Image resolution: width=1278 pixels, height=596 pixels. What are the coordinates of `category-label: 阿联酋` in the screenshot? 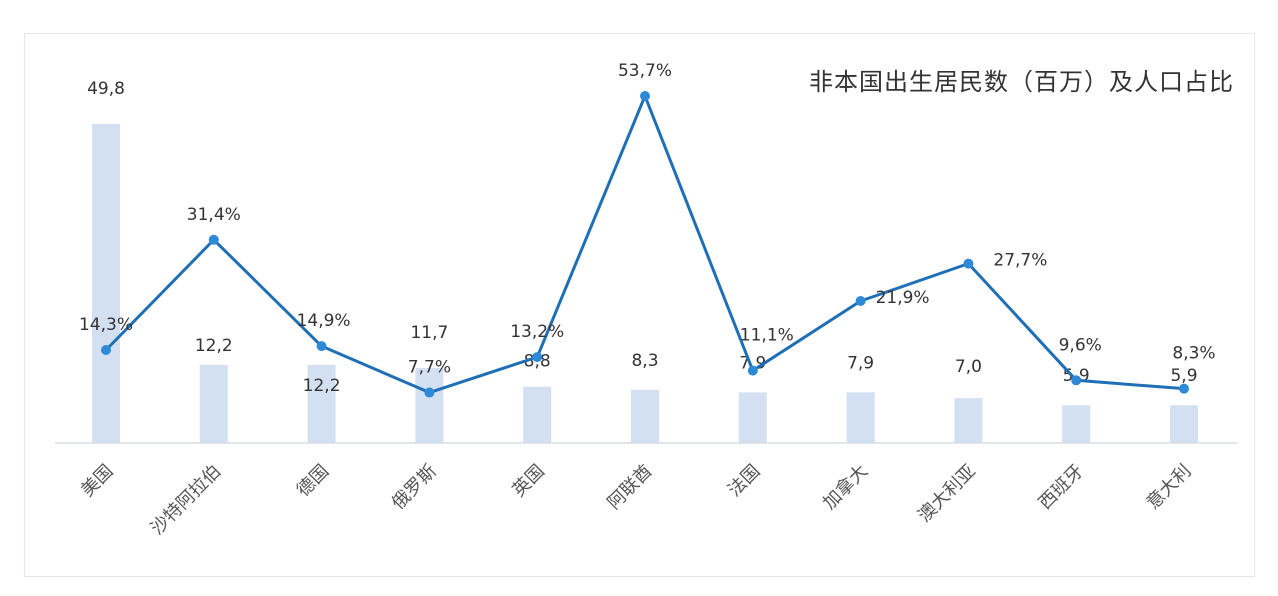 It's located at (630, 487).